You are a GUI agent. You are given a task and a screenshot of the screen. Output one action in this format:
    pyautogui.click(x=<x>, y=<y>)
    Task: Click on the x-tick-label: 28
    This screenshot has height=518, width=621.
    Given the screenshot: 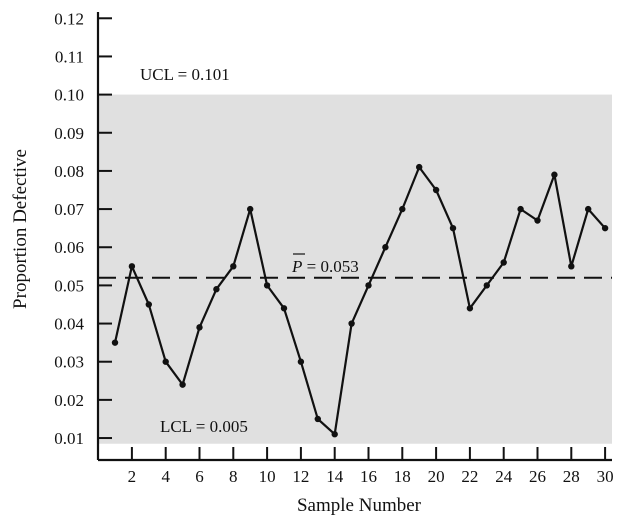 What is the action you would take?
    pyautogui.click(x=571, y=476)
    